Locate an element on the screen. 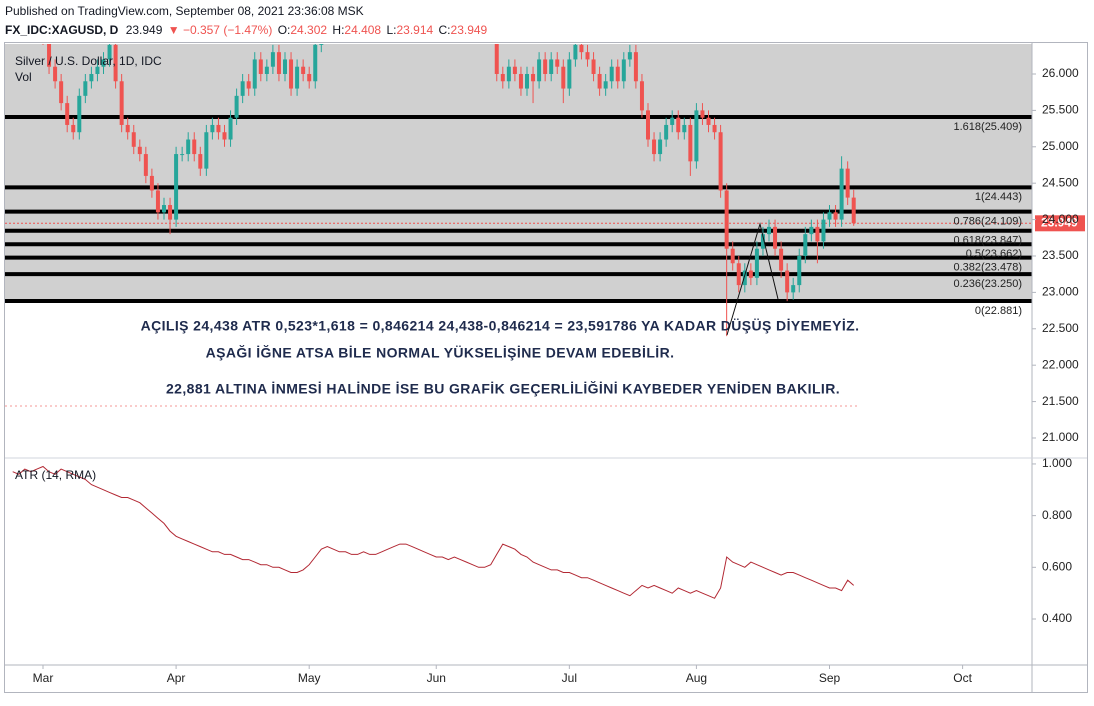  atr-line is located at coordinates (433, 532).